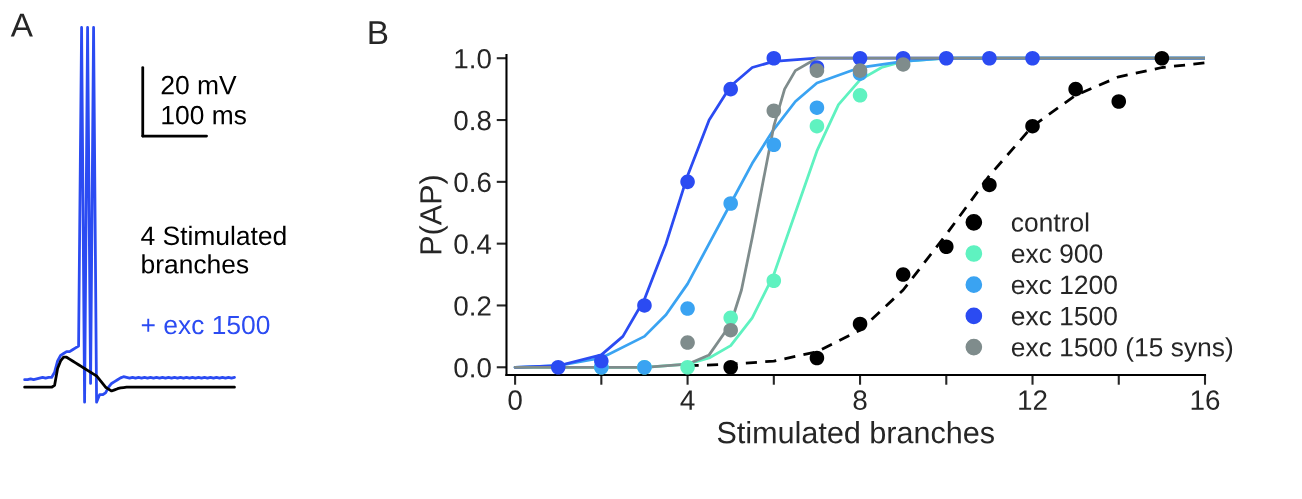 Image resolution: width=1302 pixels, height=499 pixels. I want to click on annotation: 4 Stimulated branches, so click(213, 249).